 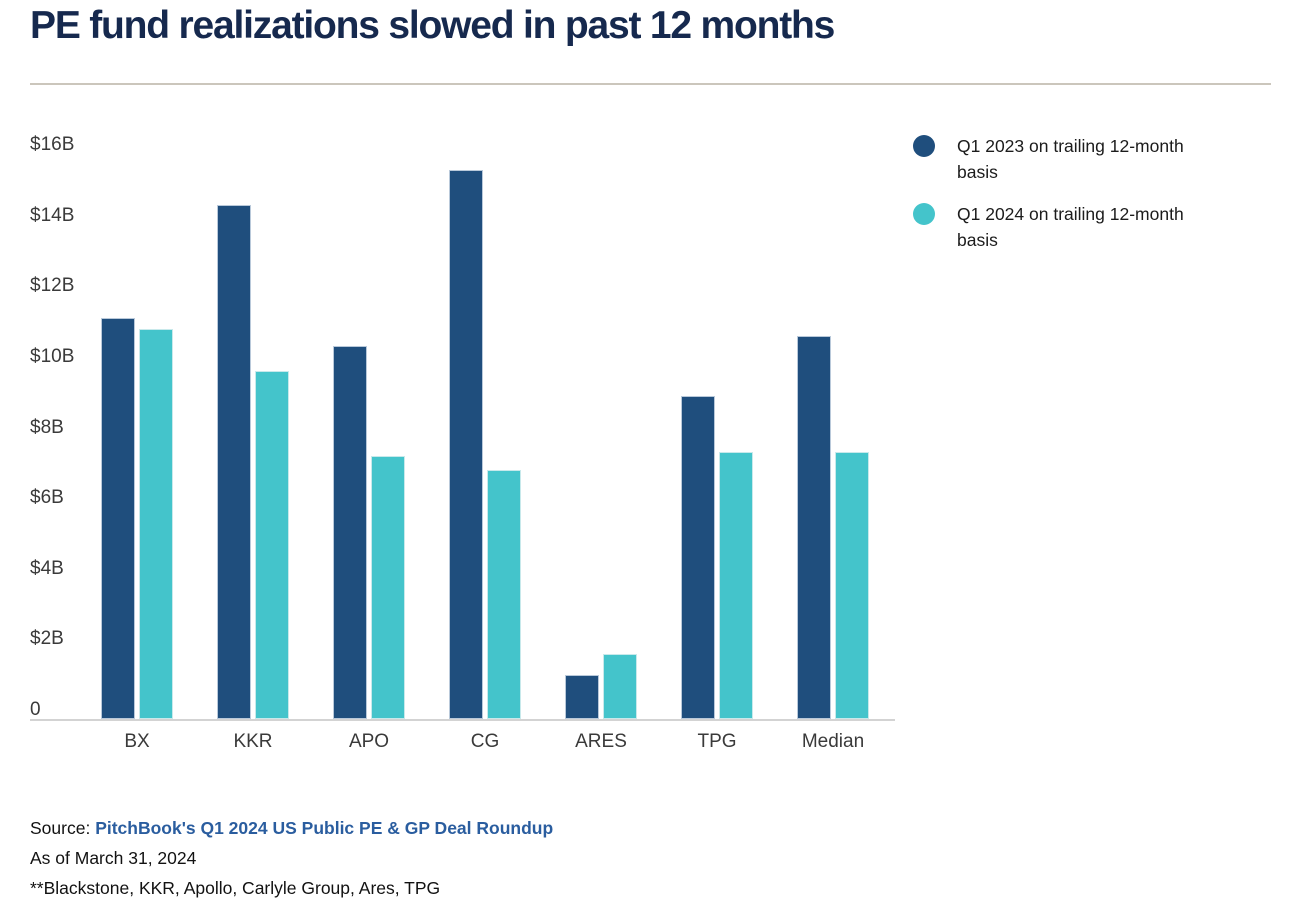 I want to click on bar-q1-2023-bx, so click(x=118, y=518).